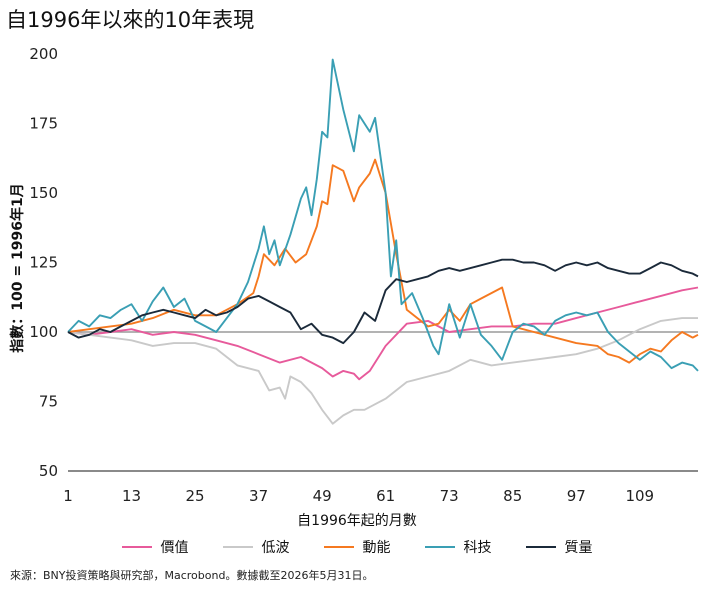 The width and height of the screenshot is (714, 591). Describe the element at coordinates (540, 547) in the screenshot. I see `legend-swatch-quality` at that location.